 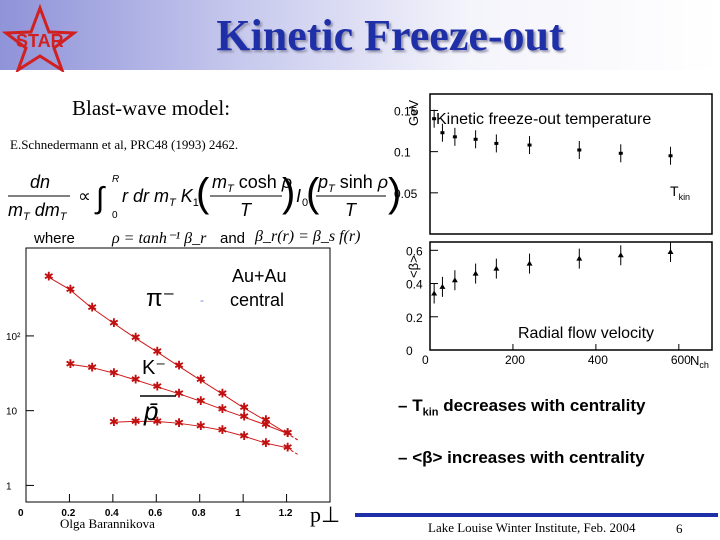 What do you see at coordinates (259, 276) in the screenshot?
I see `system-label: Au+Au` at bounding box center [259, 276].